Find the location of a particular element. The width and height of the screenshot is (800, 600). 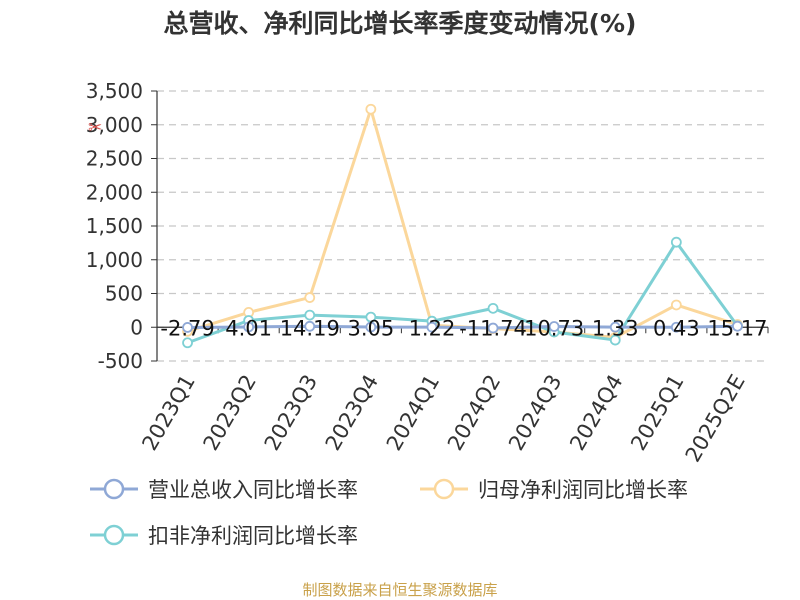

data-label: 1.33 is located at coordinates (615, 328).